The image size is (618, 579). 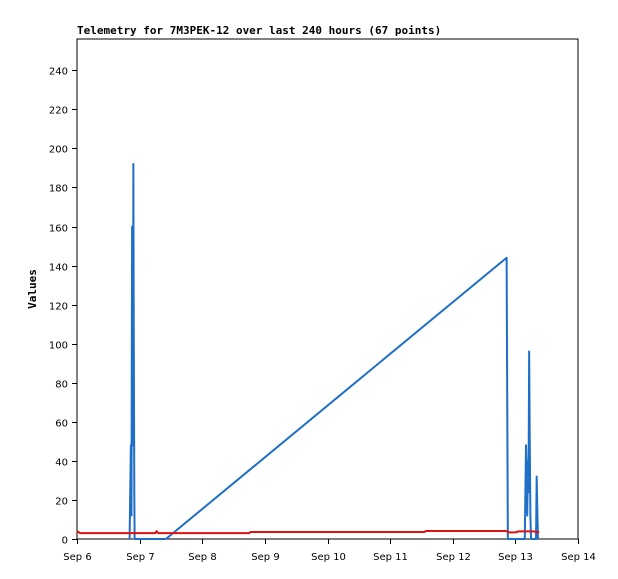 What do you see at coordinates (515, 557) in the screenshot?
I see `x-tick-label: Sep 13` at bounding box center [515, 557].